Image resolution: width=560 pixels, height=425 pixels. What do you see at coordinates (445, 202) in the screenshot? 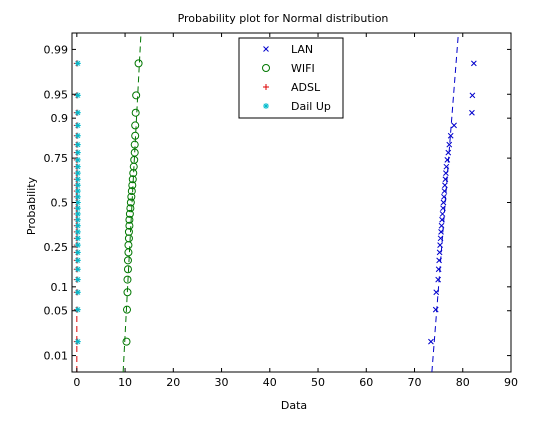
I see `lan-fit-line` at bounding box center [445, 202].